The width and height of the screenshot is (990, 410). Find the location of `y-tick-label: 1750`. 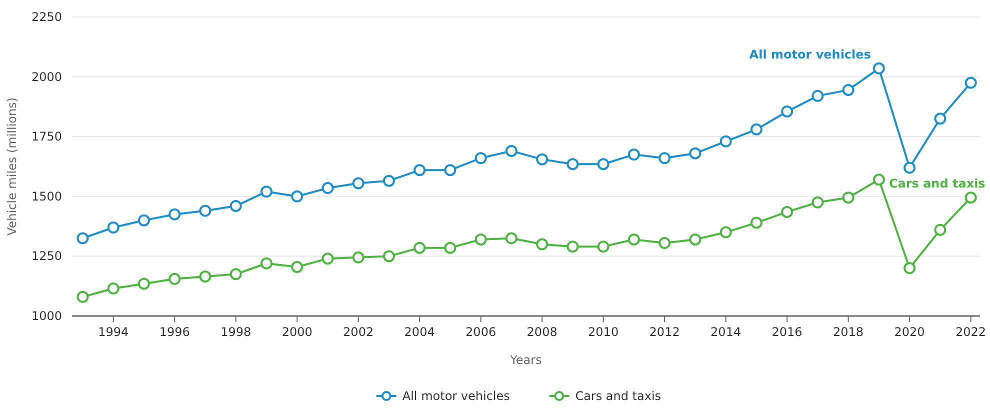

y-tick-label: 1750 is located at coordinates (46, 137).